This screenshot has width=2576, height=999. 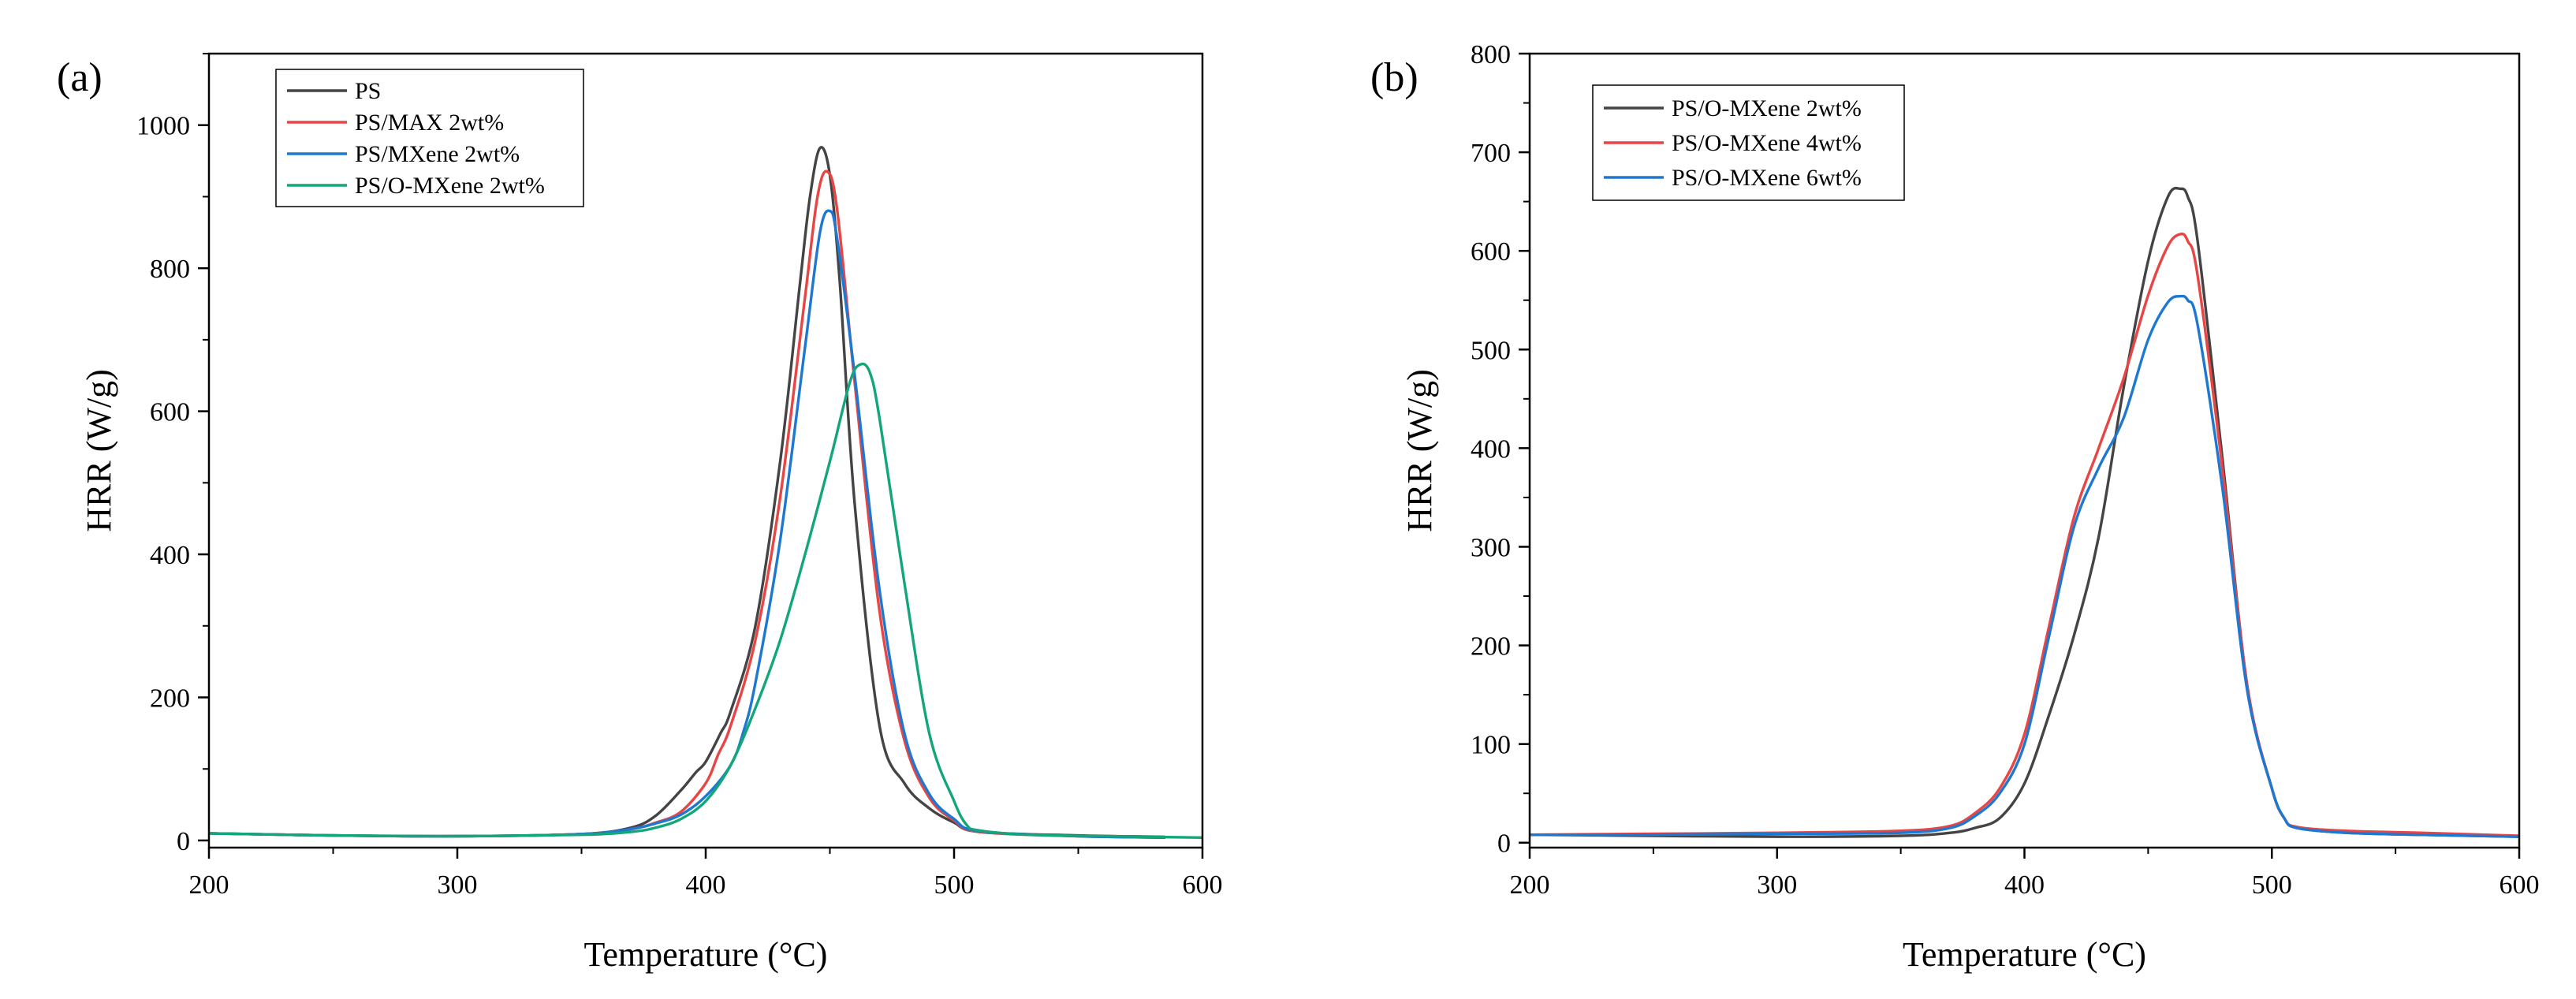 I want to click on legend-entry: PS/O-MXene 6wt%, so click(x=1767, y=178).